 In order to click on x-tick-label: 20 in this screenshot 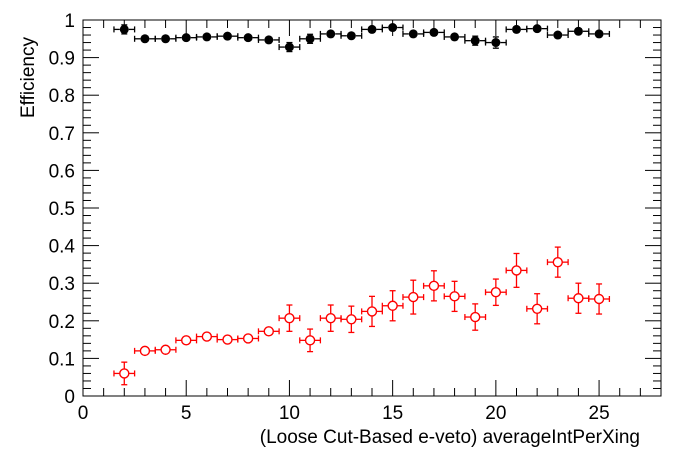, I will do `click(495, 413)`.